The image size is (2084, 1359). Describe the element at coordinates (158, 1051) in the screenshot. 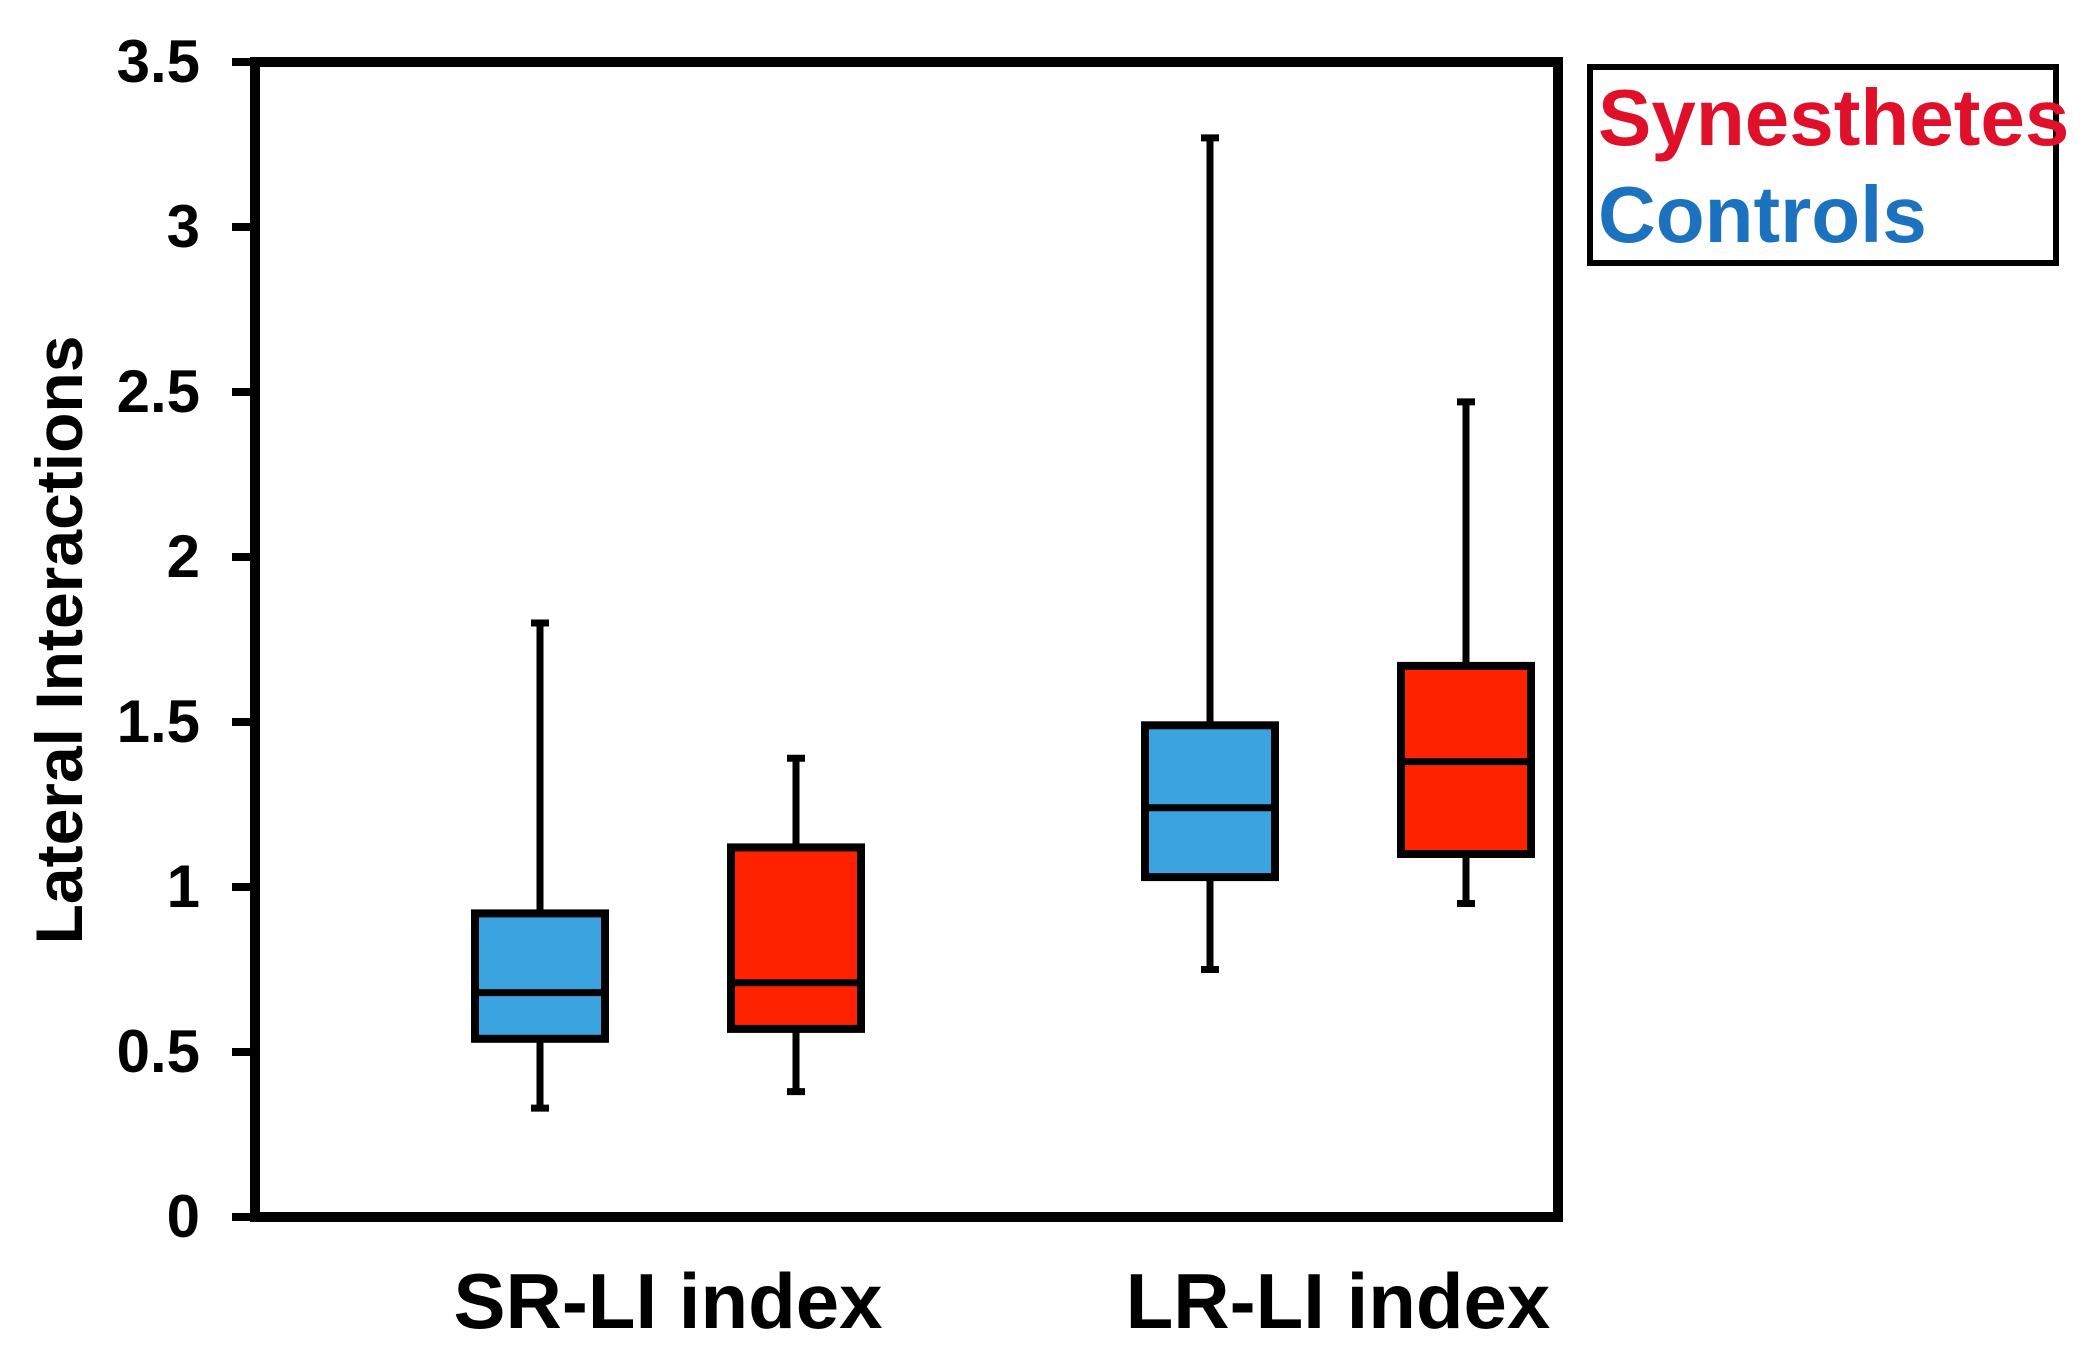

I see `y-tick-label: 0.5` at that location.